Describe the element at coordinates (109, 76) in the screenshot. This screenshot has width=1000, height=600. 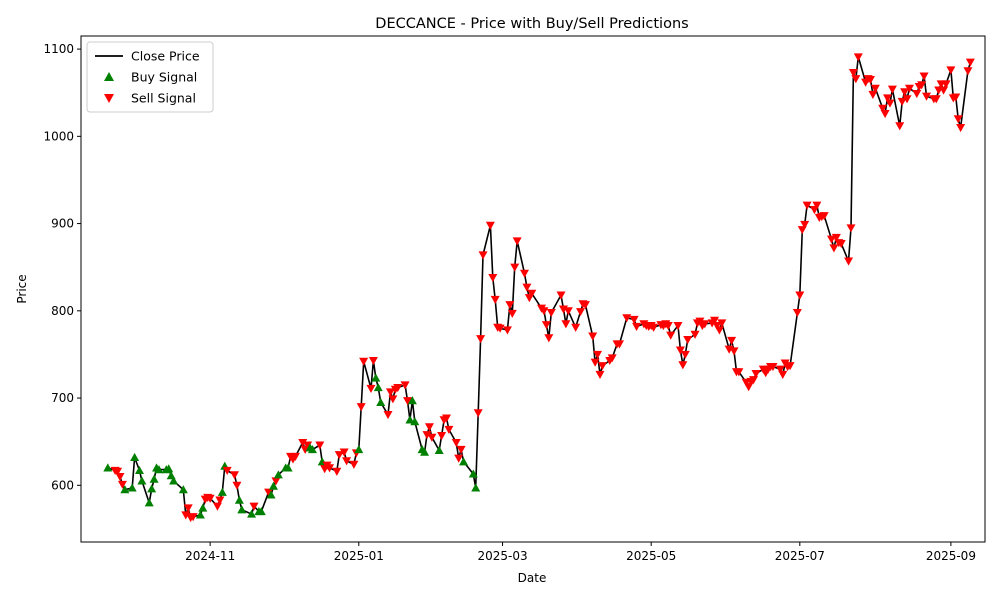
I see `legend-buy-swatch` at that location.